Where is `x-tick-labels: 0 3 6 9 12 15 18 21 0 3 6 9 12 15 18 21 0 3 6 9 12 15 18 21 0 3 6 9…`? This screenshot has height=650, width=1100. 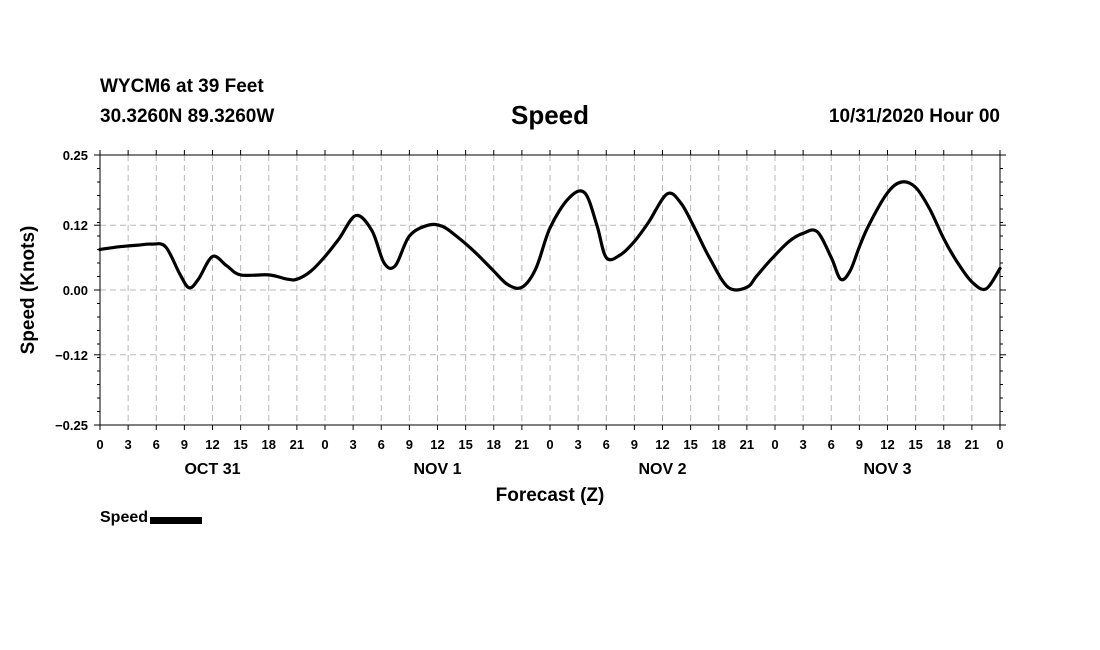 x-tick-labels: 0 3 6 9 12 15 18 21 0 3 6 9 12 15 18 21 0 3 6 9 12 15 18 21 0 3 6 9… is located at coordinates (549, 444).